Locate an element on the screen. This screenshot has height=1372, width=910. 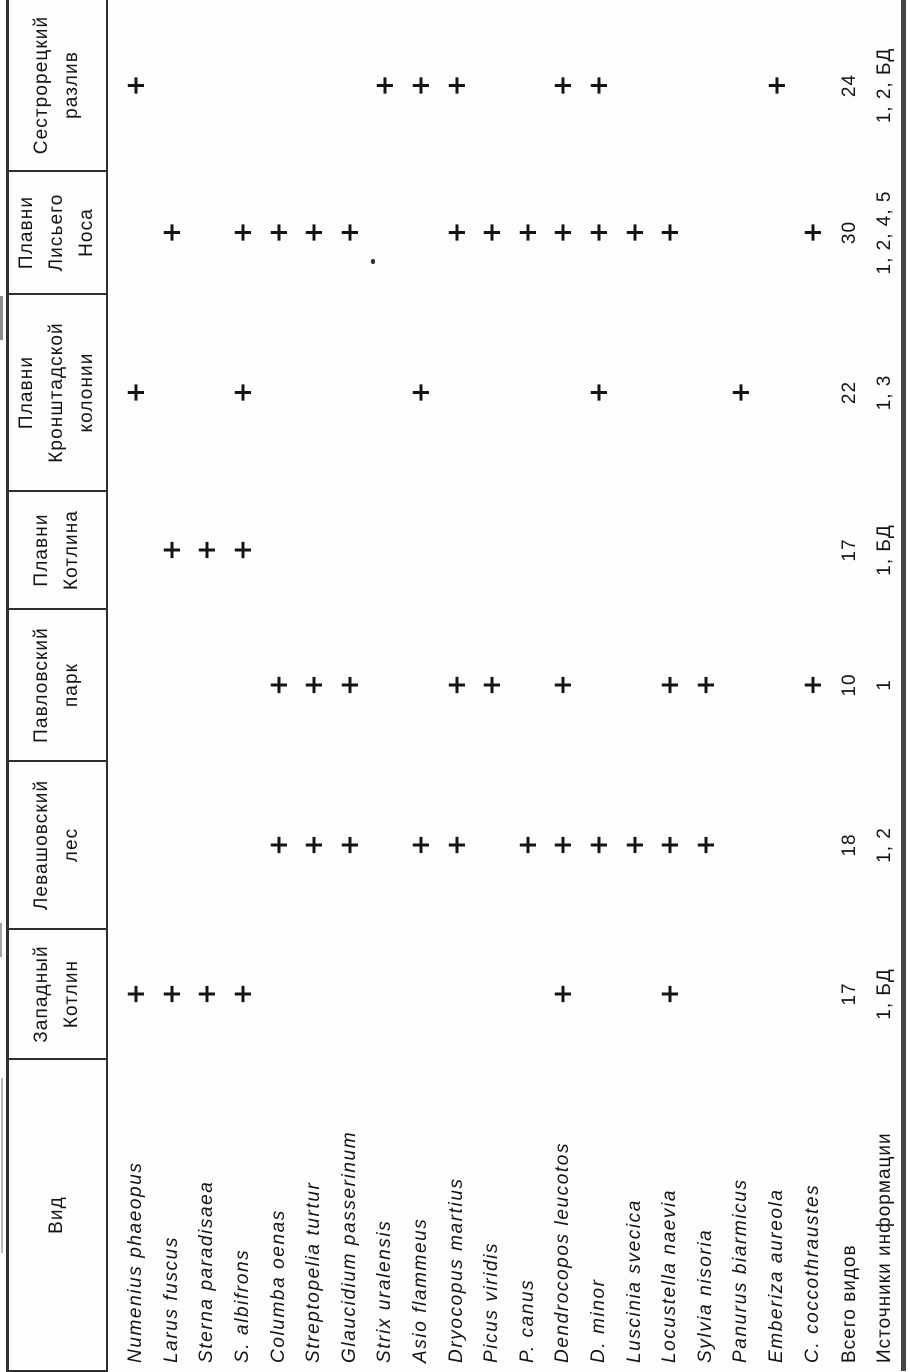
species-row: Dryocopus martius + + + + is located at coordinates (457, 685).